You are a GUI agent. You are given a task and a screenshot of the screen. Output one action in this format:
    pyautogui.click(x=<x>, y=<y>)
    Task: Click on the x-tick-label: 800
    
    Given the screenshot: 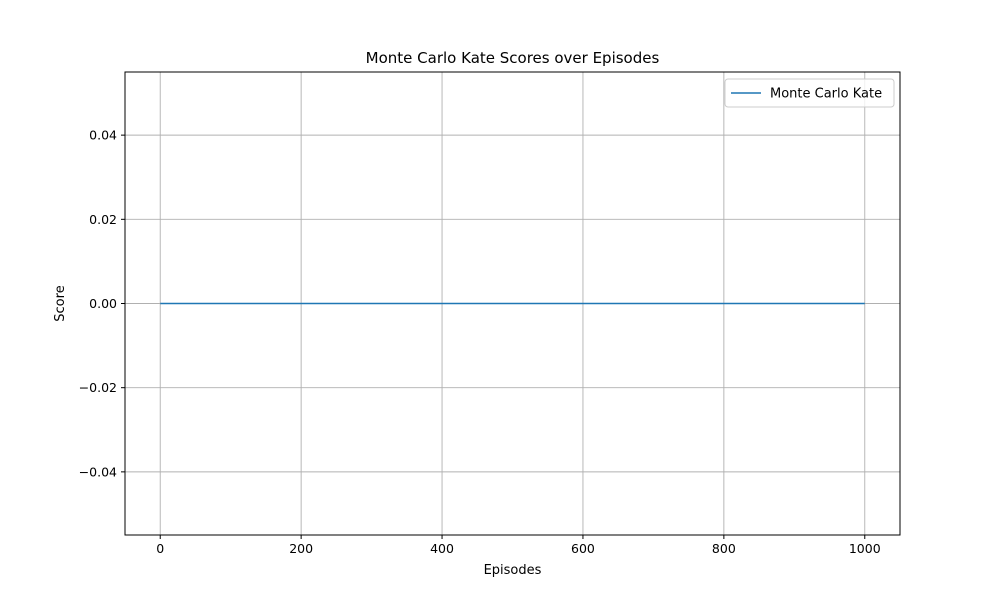 What is the action you would take?
    pyautogui.click(x=724, y=548)
    